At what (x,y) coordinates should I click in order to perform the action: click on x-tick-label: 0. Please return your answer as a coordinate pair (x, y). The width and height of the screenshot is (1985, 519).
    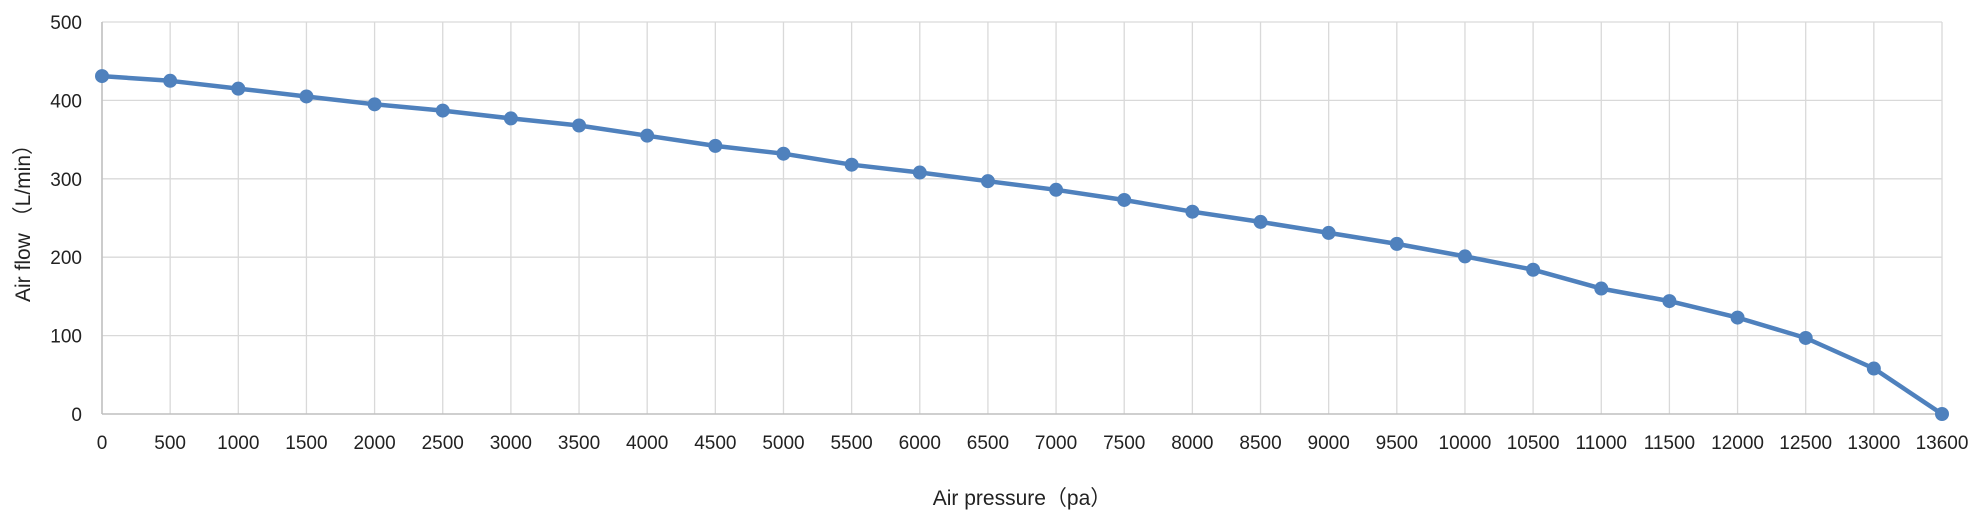
    Looking at the image, I should click on (102, 443).